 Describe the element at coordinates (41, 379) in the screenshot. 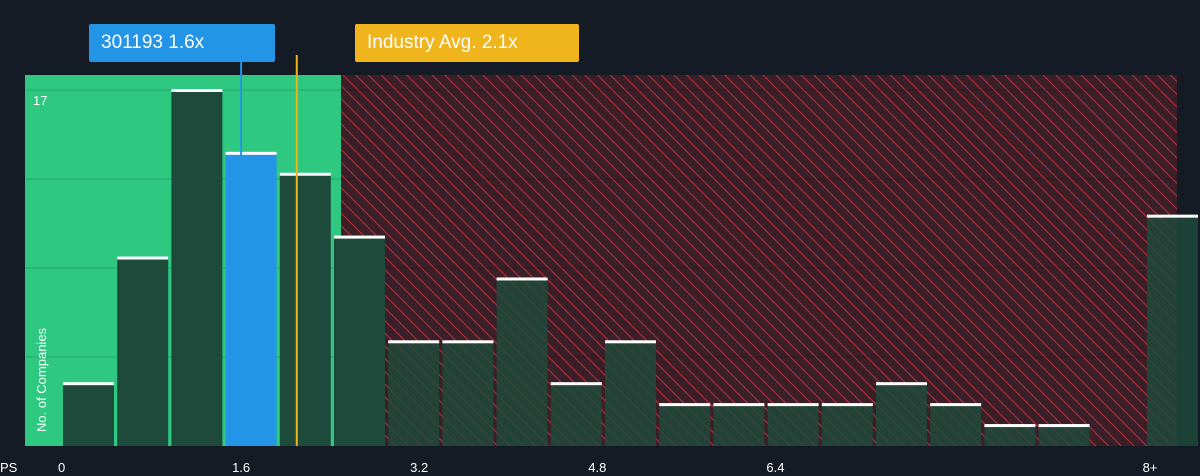

I see `y-axis-title: No. of Companies` at that location.